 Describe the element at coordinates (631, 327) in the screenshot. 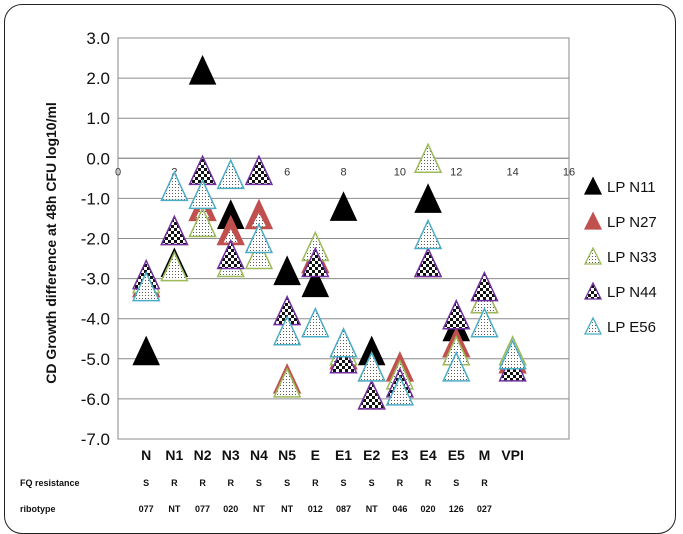

I see `legend-label: LP E56` at that location.